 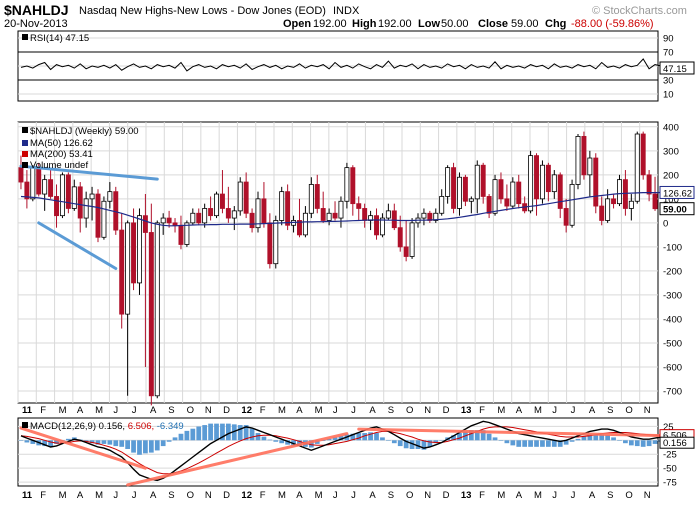 I want to click on x-axis-label: 12, so click(x=246, y=410).